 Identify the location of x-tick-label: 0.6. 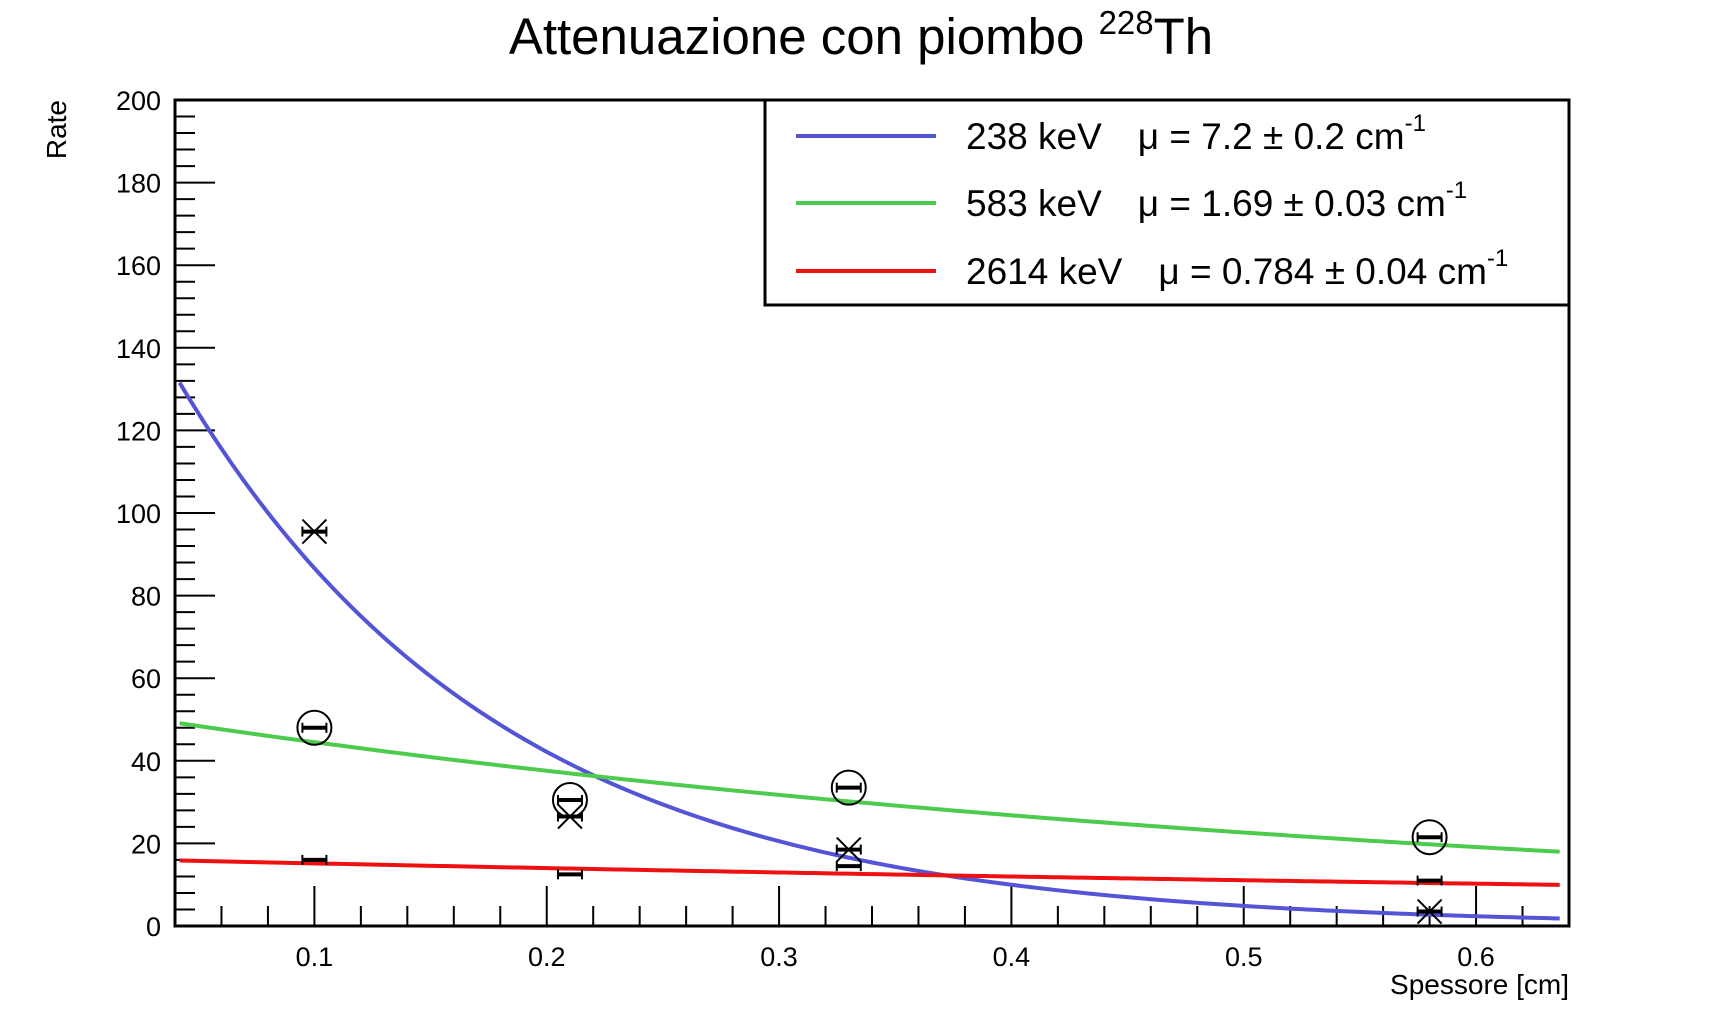
(1476, 957).